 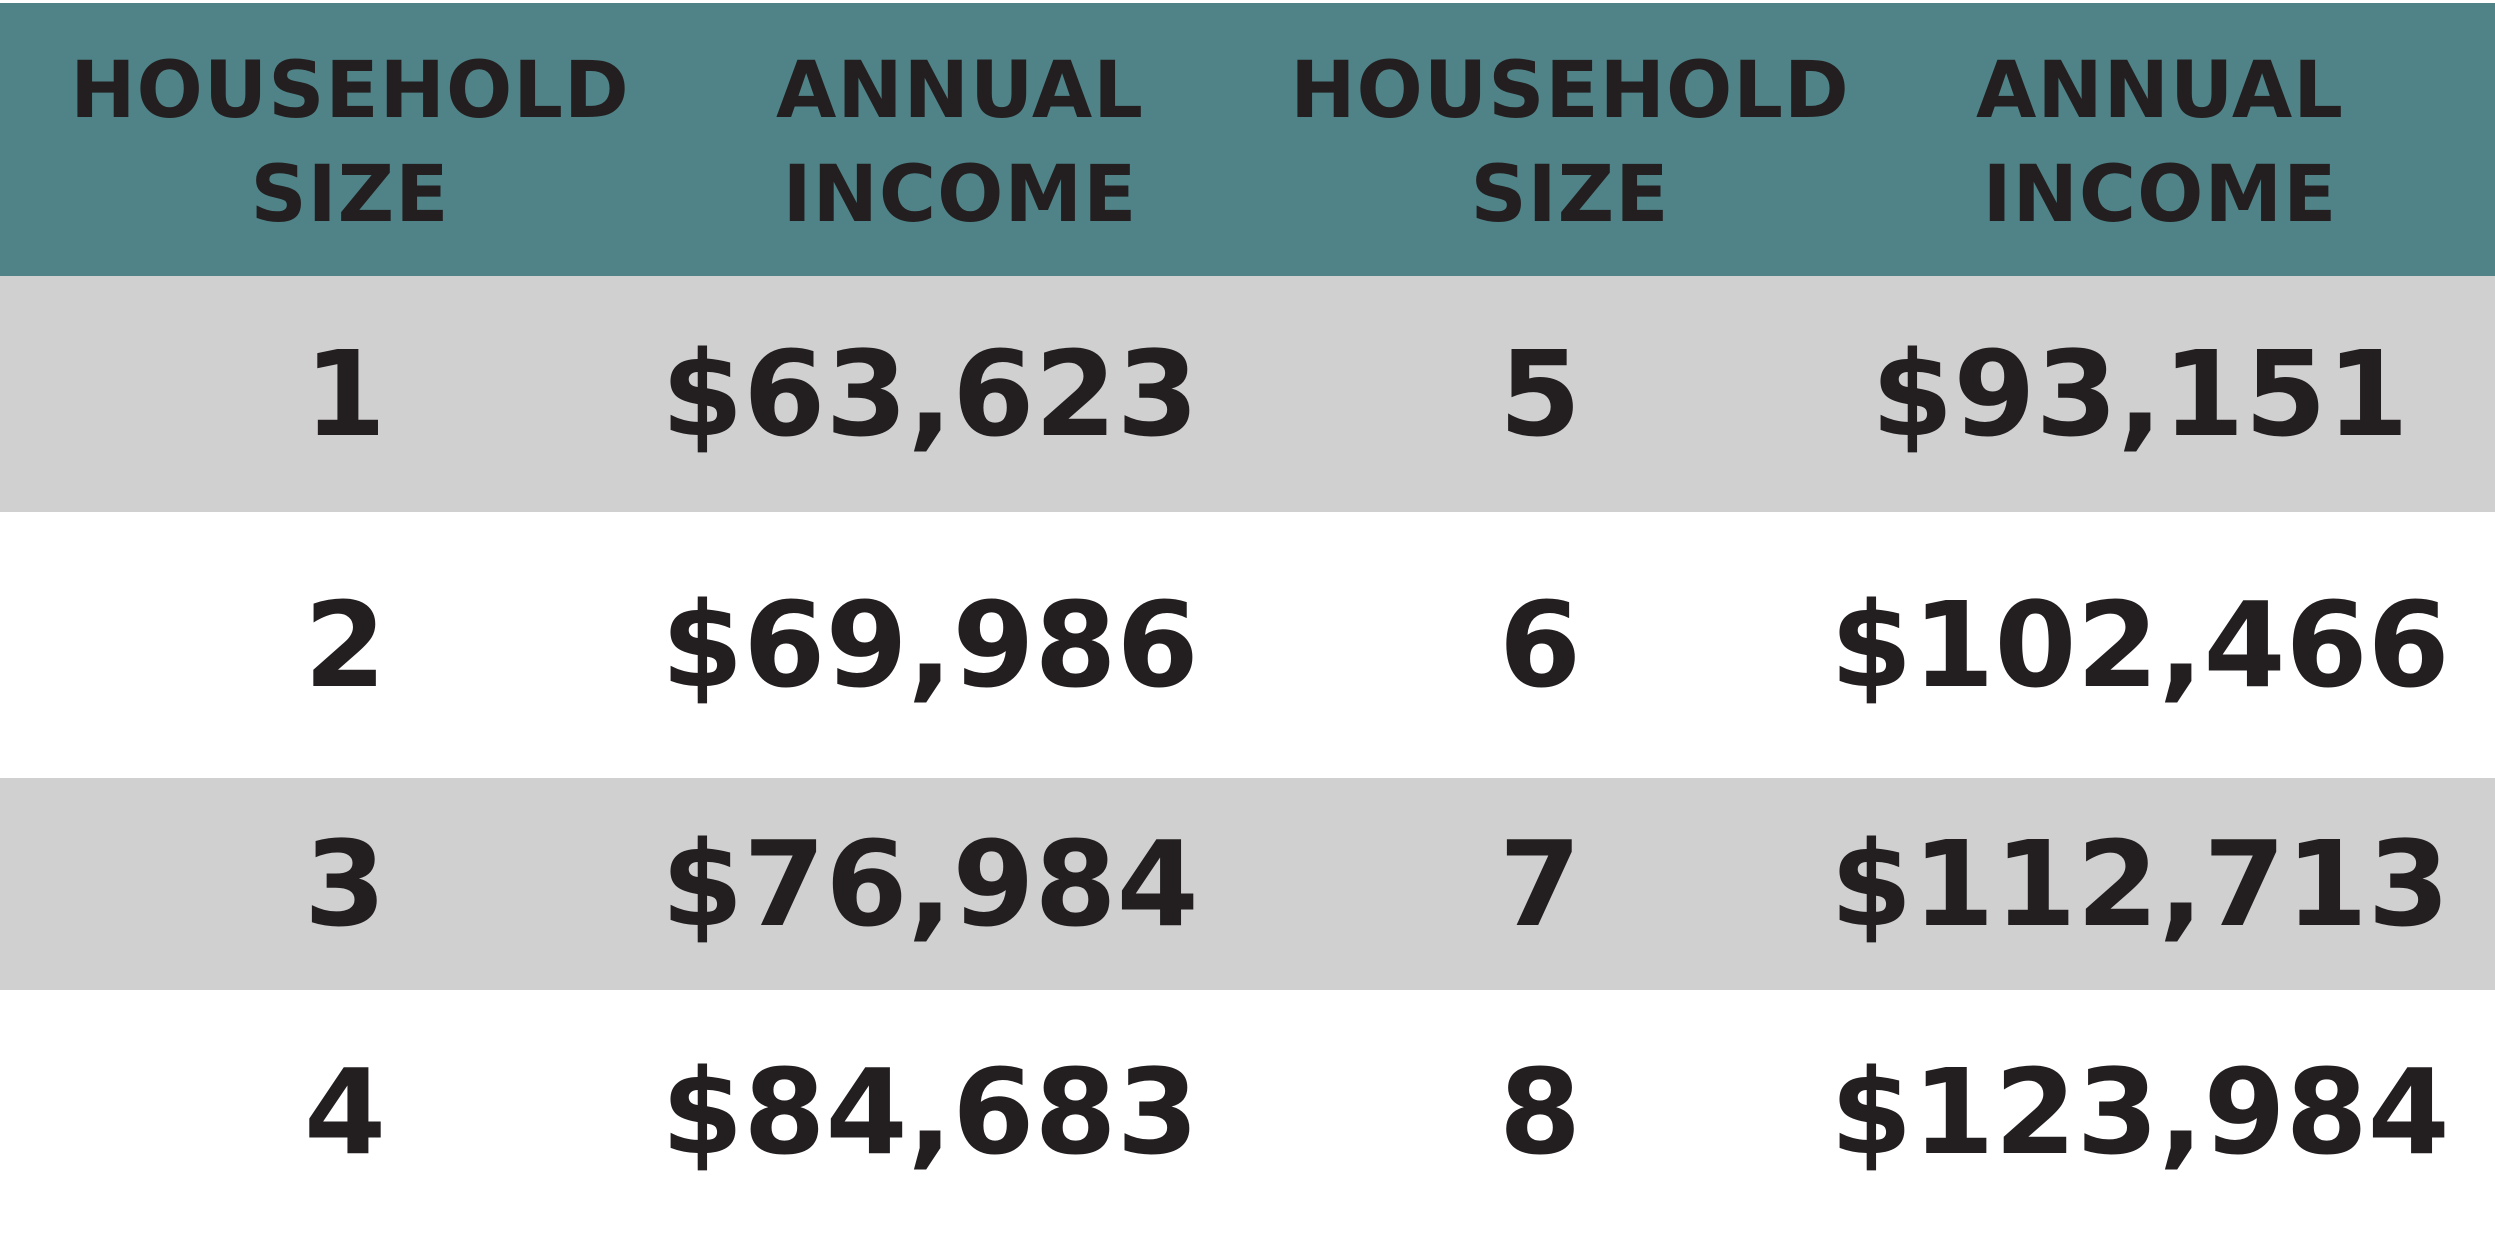 I want to click on household-size-cell: 5, so click(x=1540, y=394).